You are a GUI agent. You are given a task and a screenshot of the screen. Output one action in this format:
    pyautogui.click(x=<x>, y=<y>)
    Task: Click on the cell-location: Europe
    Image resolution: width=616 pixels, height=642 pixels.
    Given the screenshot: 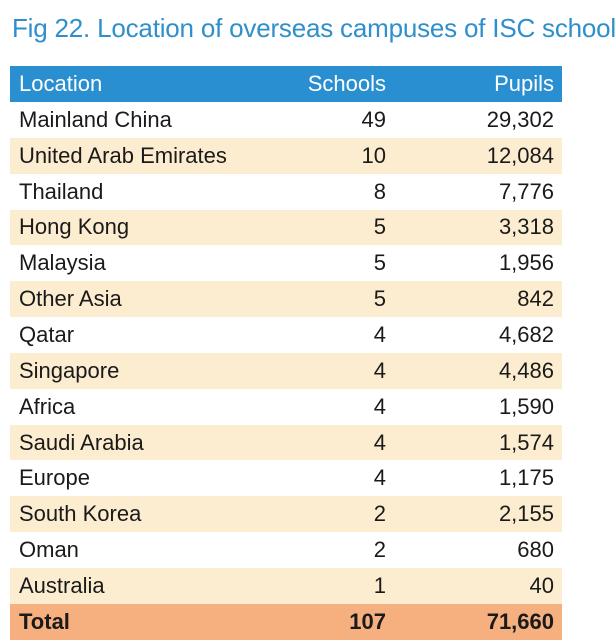 What is the action you would take?
    pyautogui.click(x=54, y=478)
    